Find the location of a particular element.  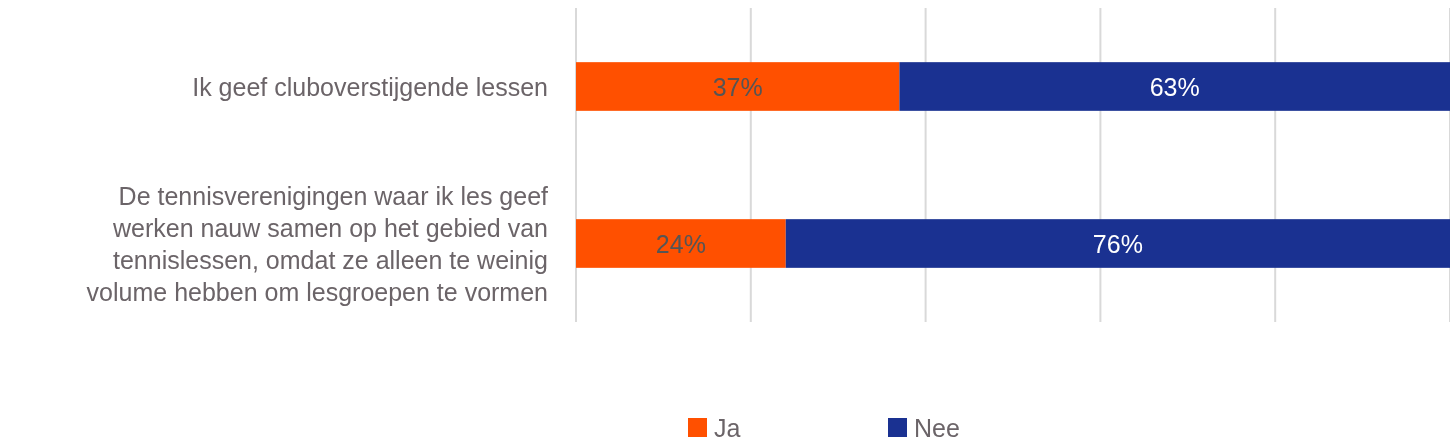

data-label: 37% is located at coordinates (737, 86).